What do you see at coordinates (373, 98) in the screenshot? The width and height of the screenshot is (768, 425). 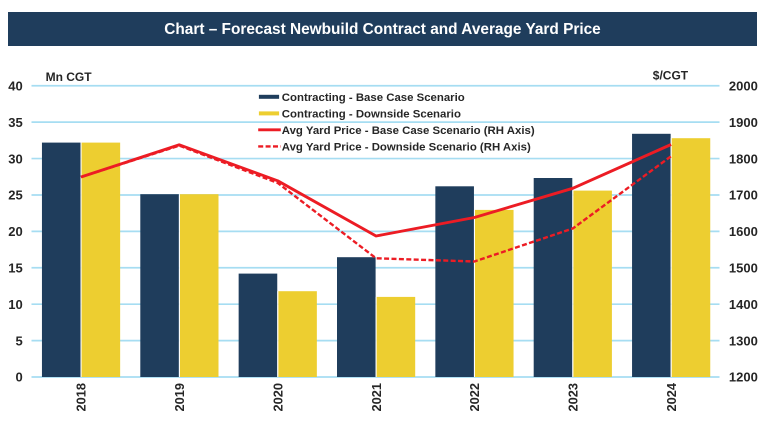 I see `svg-text:Contracting - Base Case Scenar: Contracting - Base Case Scenario` at bounding box center [373, 98].